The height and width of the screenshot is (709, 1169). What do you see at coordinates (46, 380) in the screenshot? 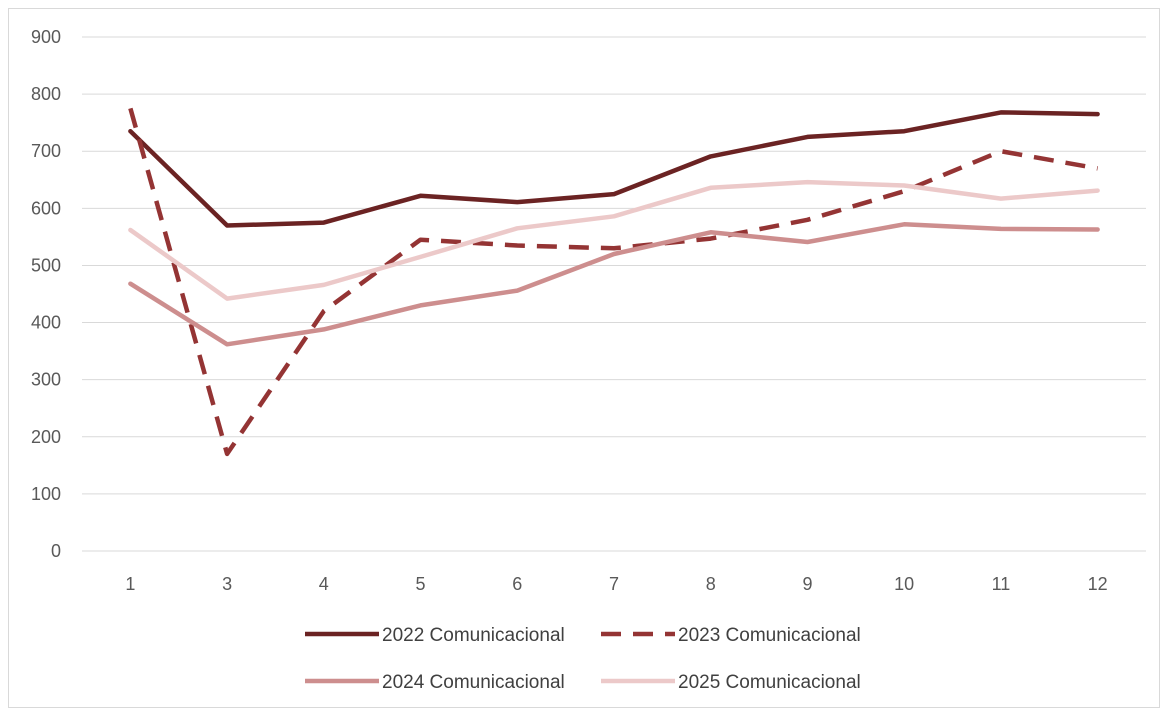
I see `y-tick-label: 300` at bounding box center [46, 380].